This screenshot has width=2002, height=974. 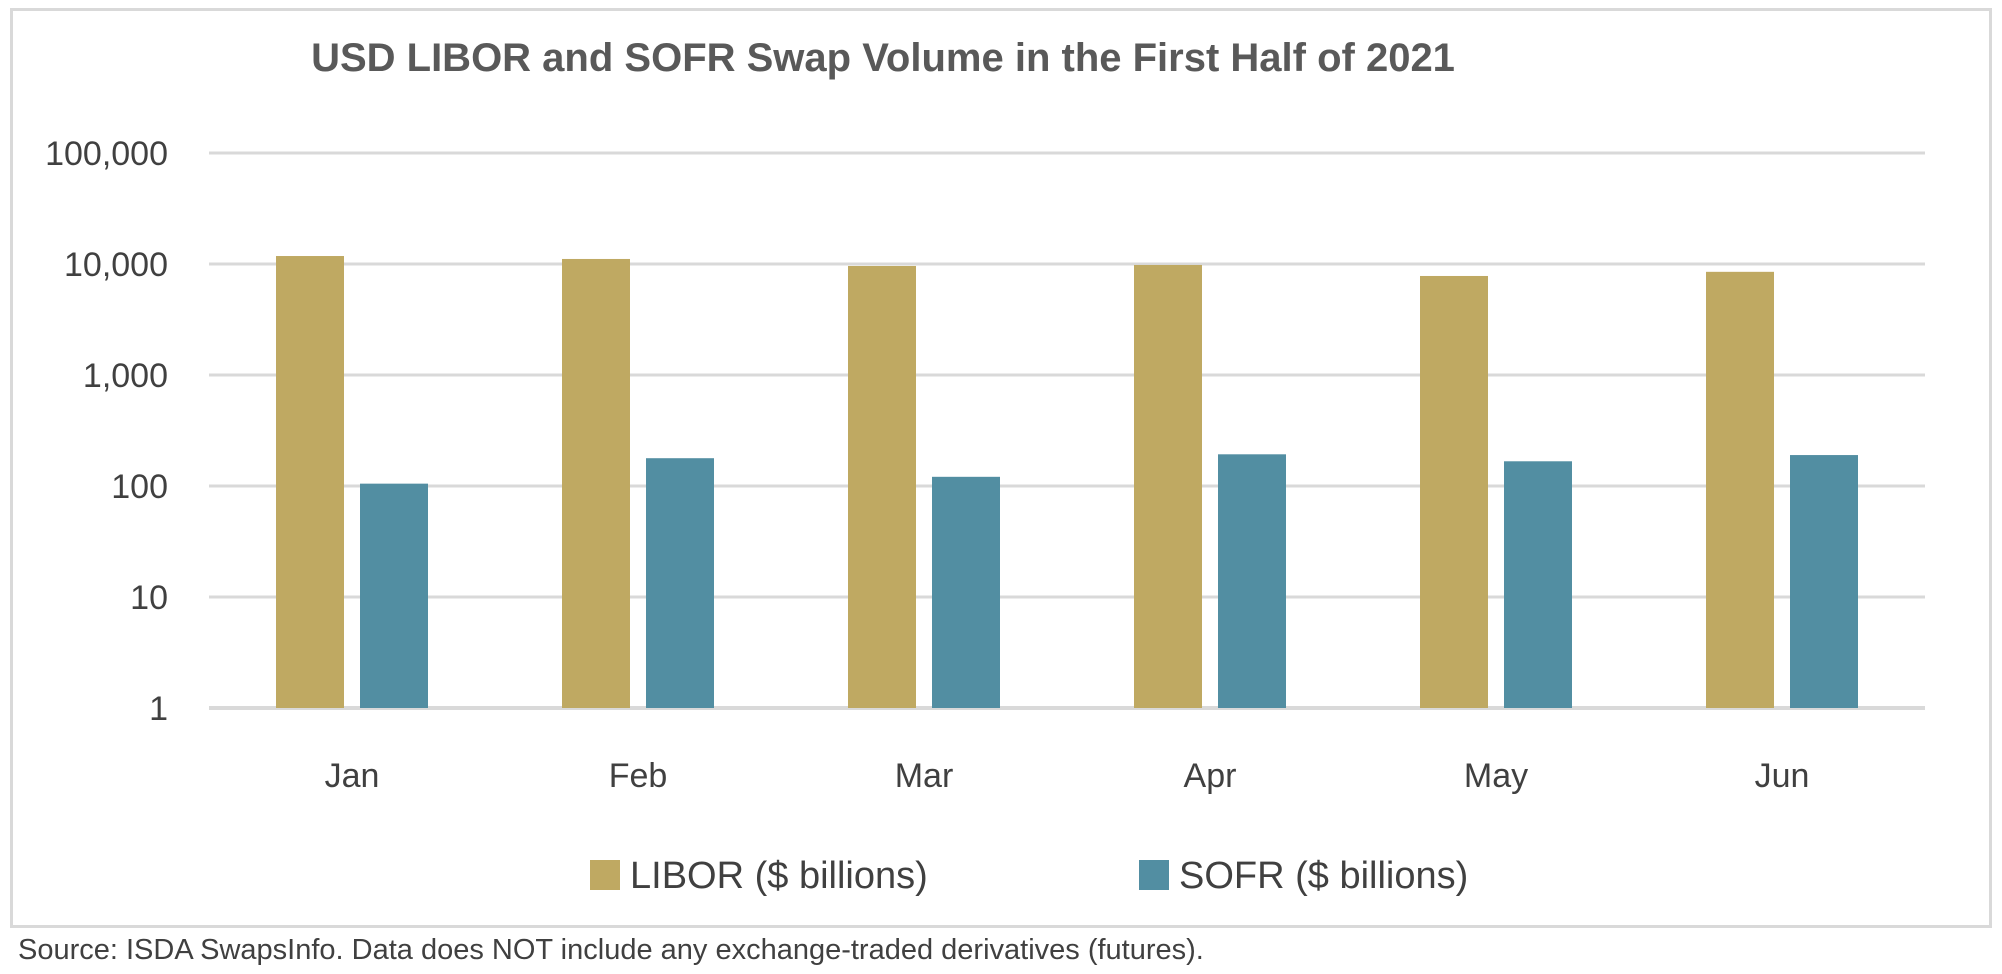 What do you see at coordinates (1067, 776) in the screenshot?
I see `x-axis-tick-labels: Jan Feb Mar Apr May Jun` at bounding box center [1067, 776].